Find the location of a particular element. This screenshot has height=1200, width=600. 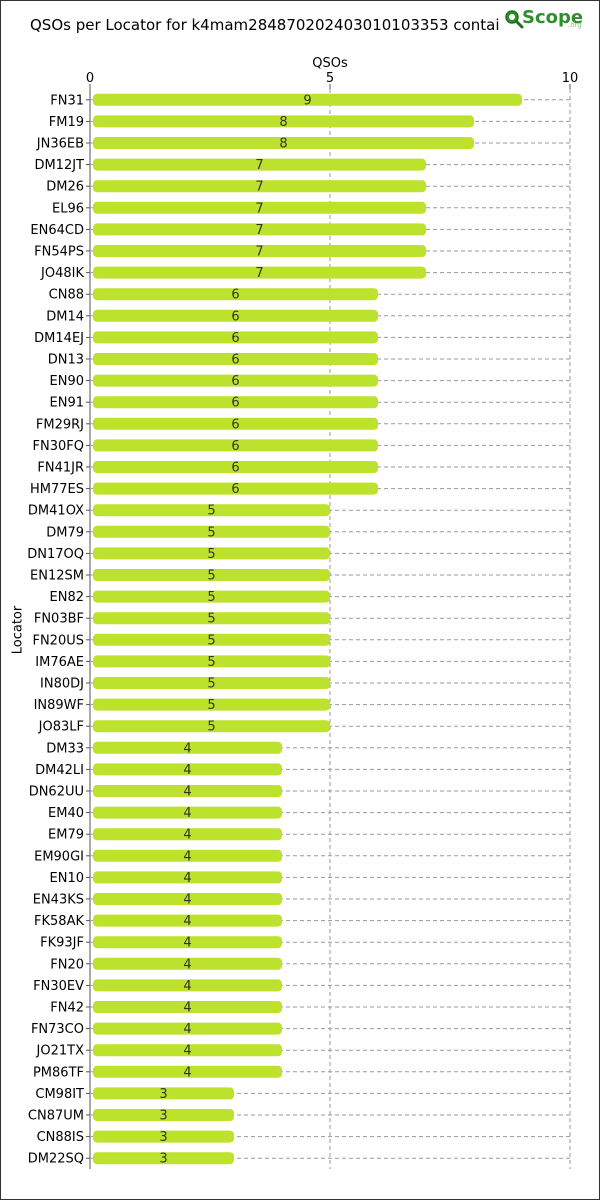

x-tick-label: 5 is located at coordinates (330, 78).